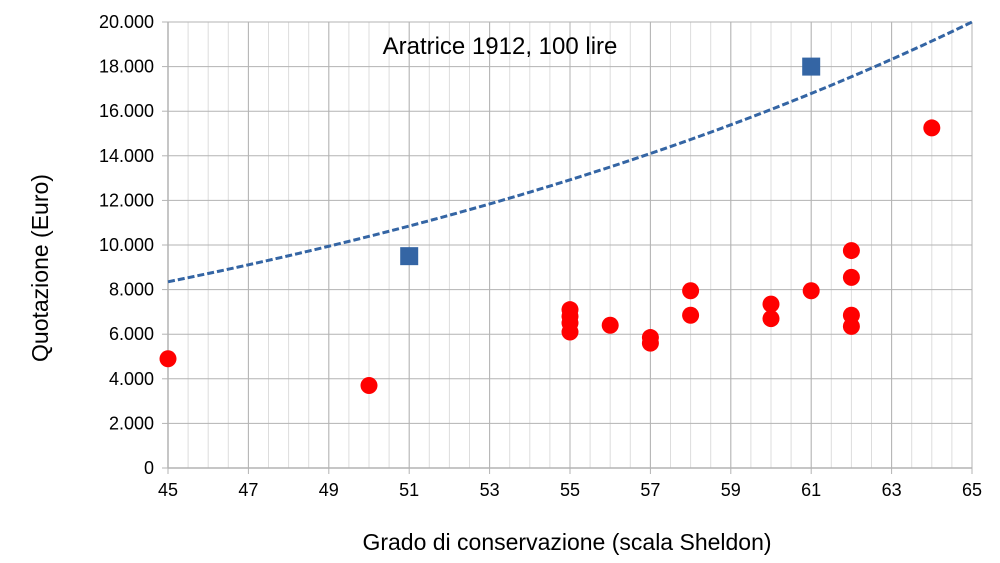 This screenshot has width=1000, height=563. What do you see at coordinates (126, 67) in the screenshot?
I see `y-tick-label: 18.000` at bounding box center [126, 67].